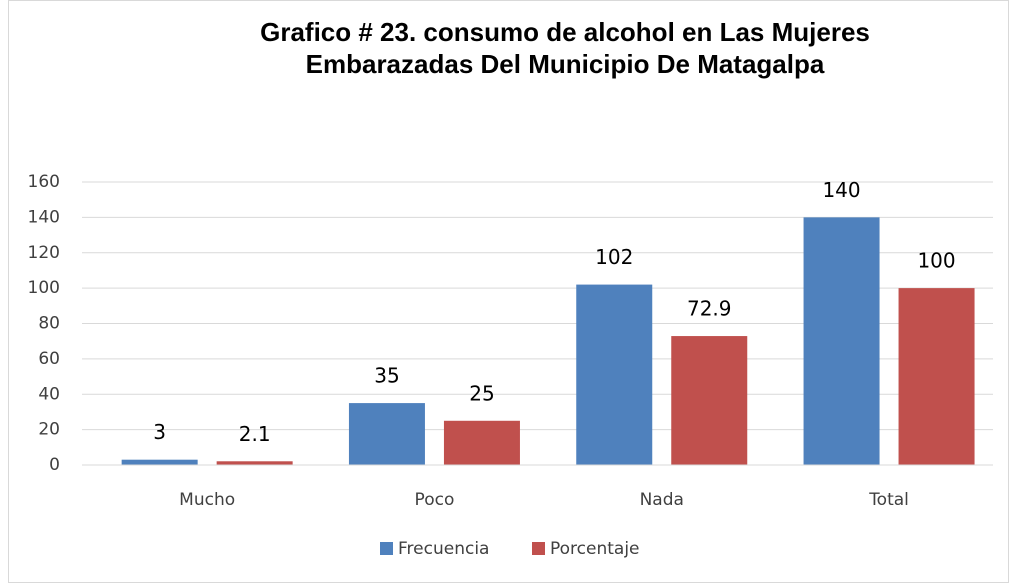 The image size is (1010, 584). What do you see at coordinates (49, 394) in the screenshot?
I see `y-tick-label: 40` at bounding box center [49, 394].